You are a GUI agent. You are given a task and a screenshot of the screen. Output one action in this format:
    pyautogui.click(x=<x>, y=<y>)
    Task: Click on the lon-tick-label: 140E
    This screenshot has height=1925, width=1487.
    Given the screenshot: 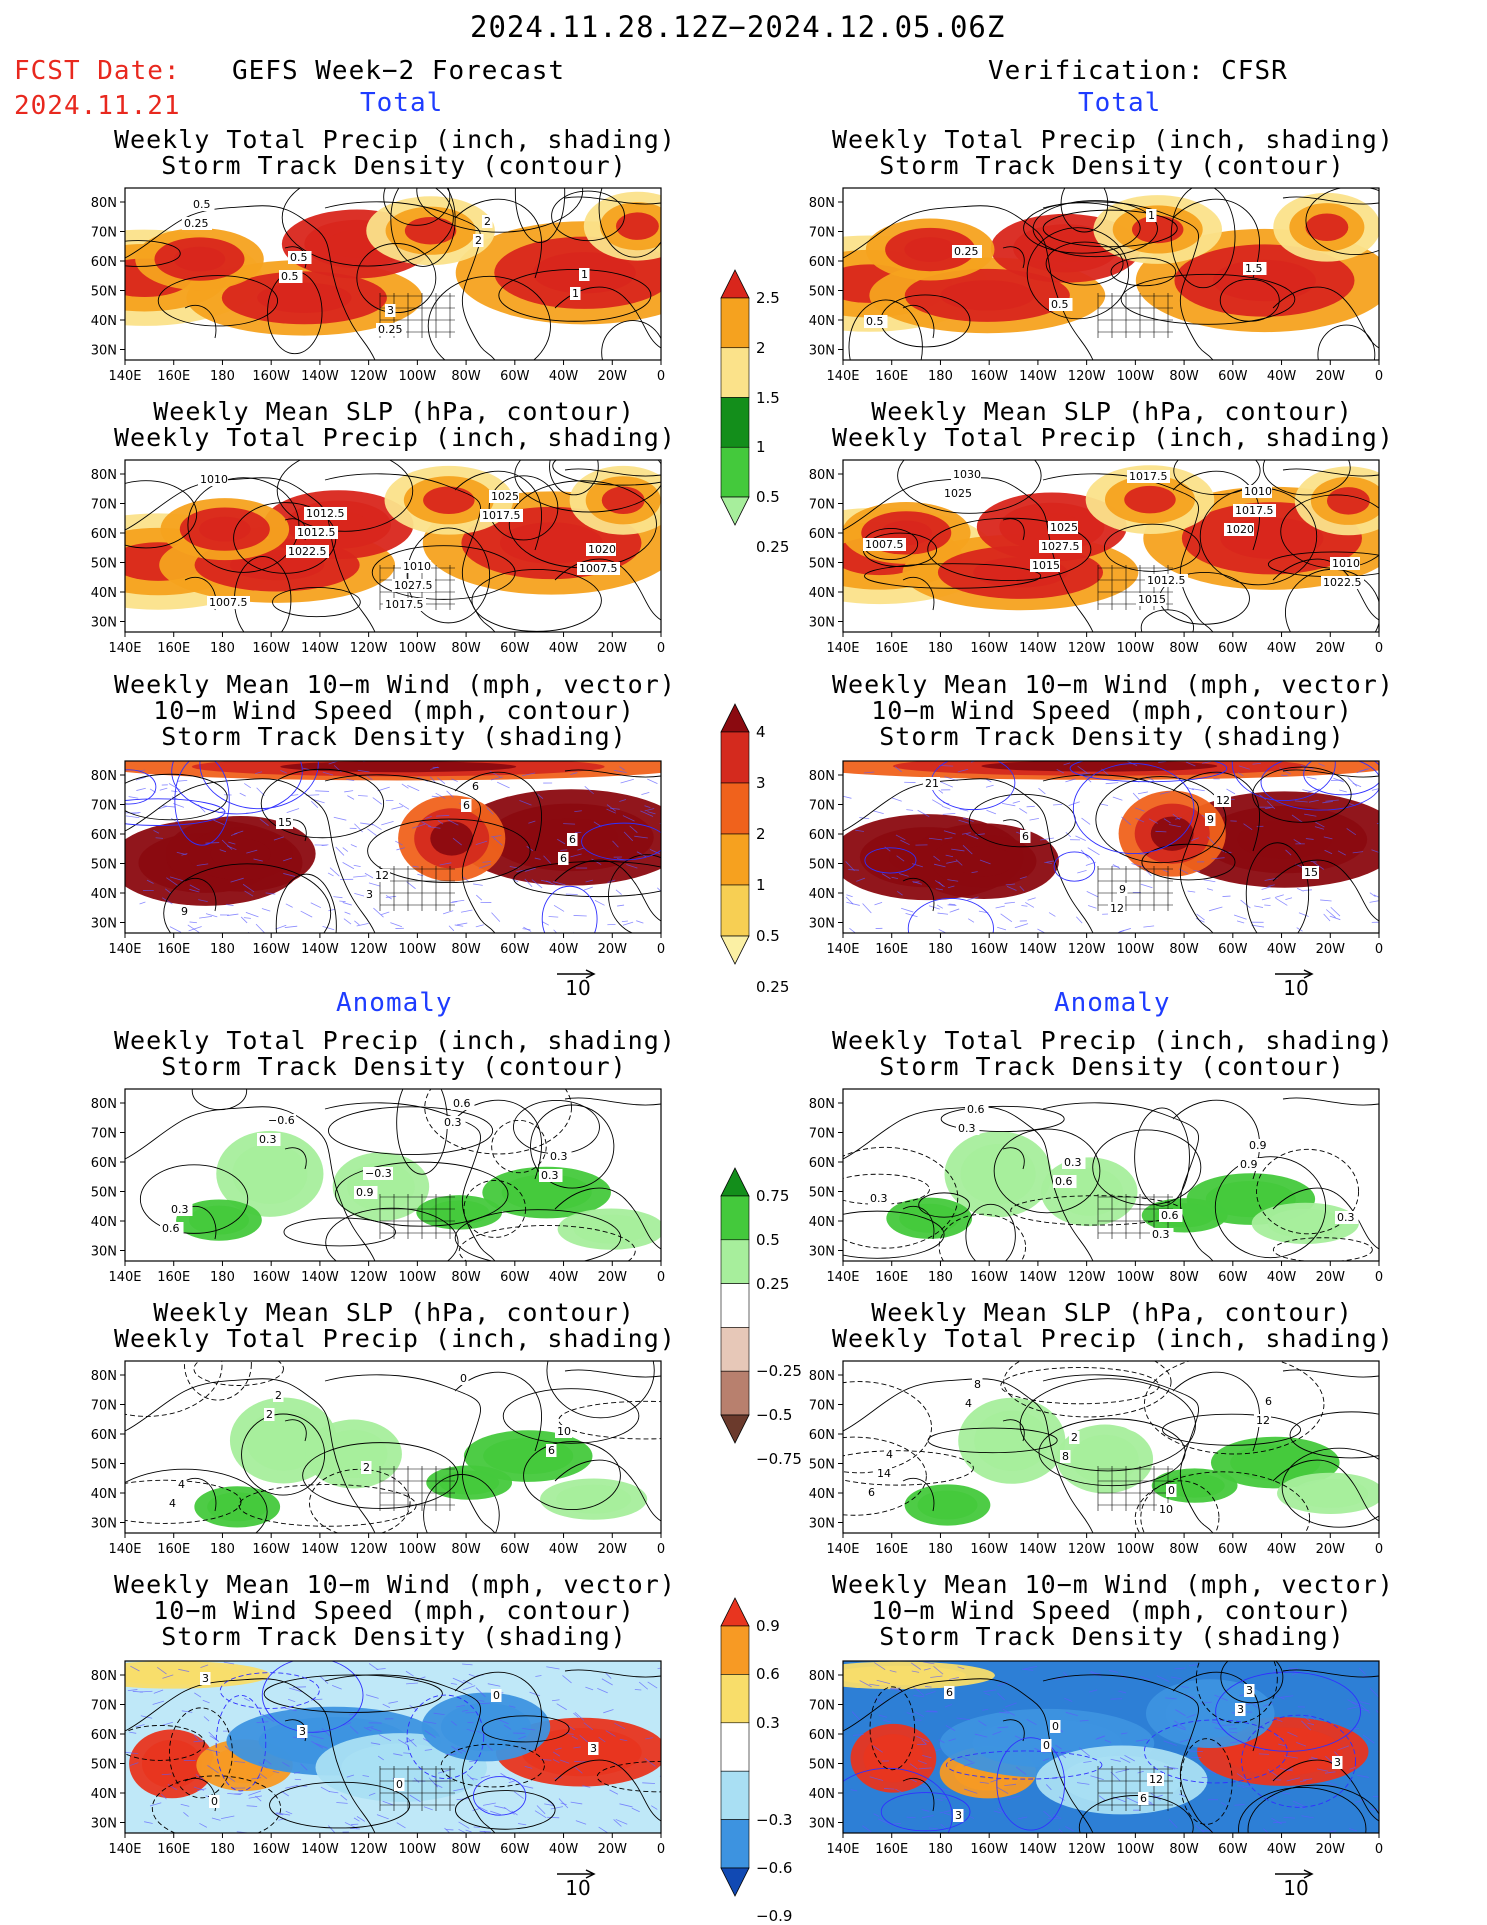 What is the action you would take?
    pyautogui.click(x=124, y=949)
    